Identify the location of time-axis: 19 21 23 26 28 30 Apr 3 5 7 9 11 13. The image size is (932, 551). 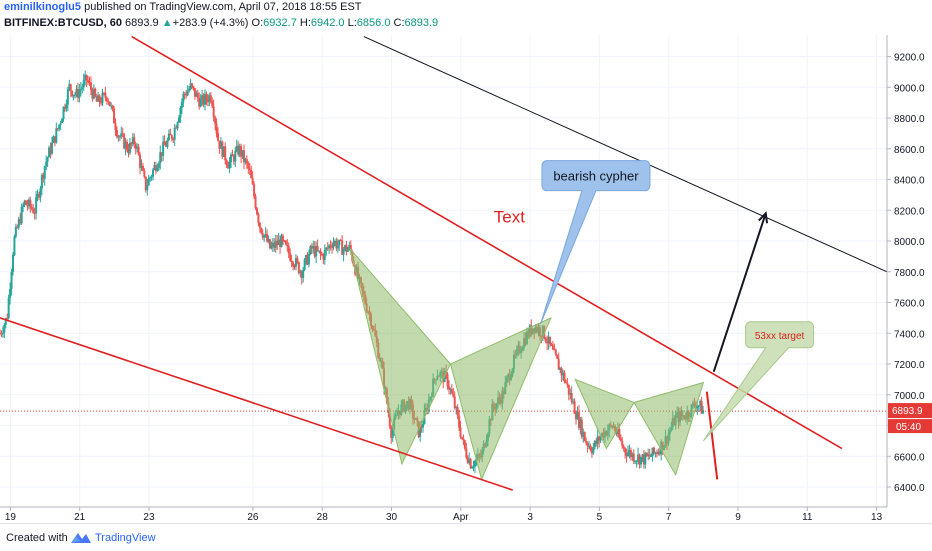
(444, 515).